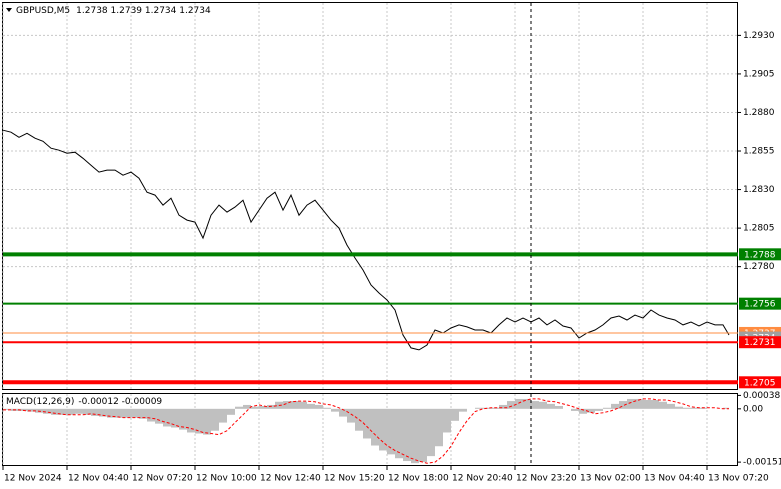 The width and height of the screenshot is (781, 489). I want to click on x-tick-label: 12 Nov 15:20, so click(354, 479).